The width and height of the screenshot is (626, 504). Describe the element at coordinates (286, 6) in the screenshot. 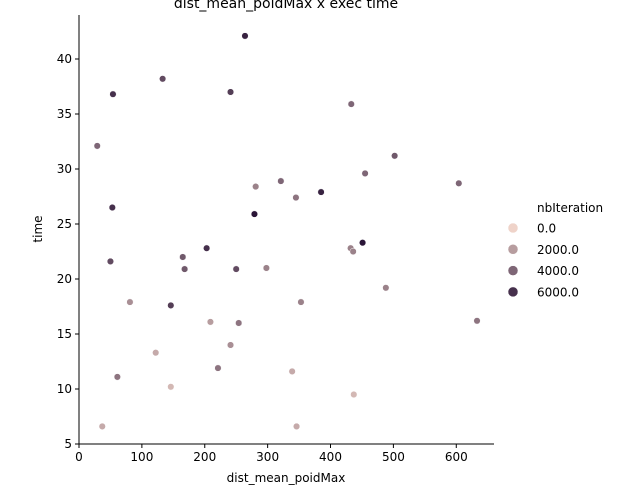

I see `chart-title: dist_mean_poidMax x exec time` at that location.